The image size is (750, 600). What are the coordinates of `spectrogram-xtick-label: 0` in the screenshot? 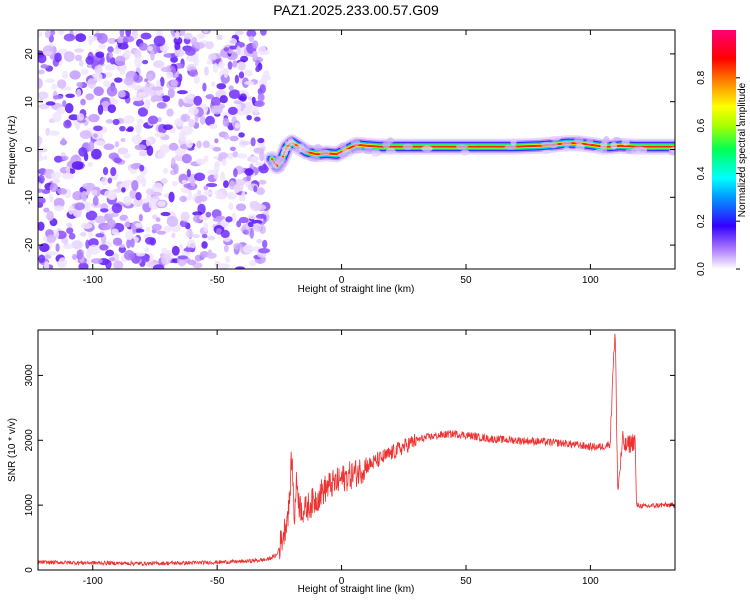 It's located at (342, 280).